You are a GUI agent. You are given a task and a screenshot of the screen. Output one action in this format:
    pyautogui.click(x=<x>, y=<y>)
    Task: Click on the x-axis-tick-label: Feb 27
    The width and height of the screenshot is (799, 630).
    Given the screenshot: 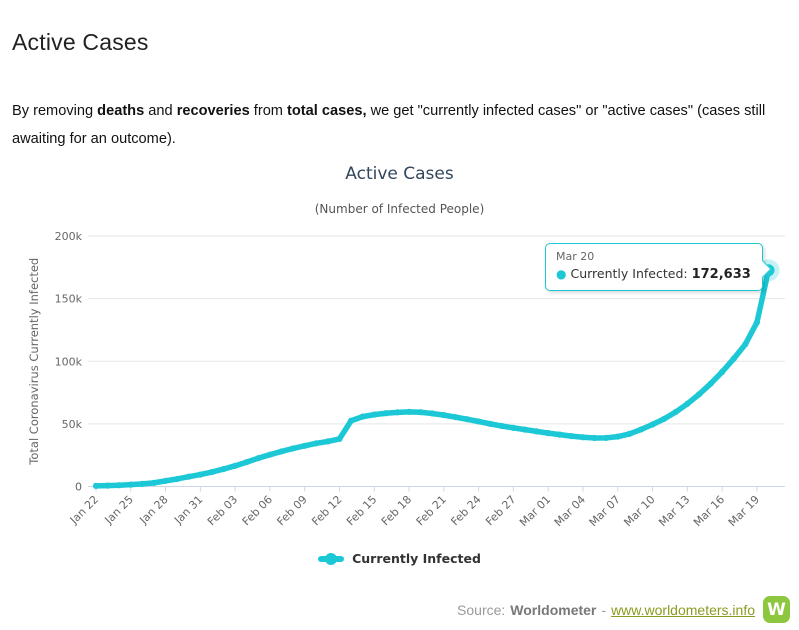 What is the action you would take?
    pyautogui.click(x=500, y=510)
    